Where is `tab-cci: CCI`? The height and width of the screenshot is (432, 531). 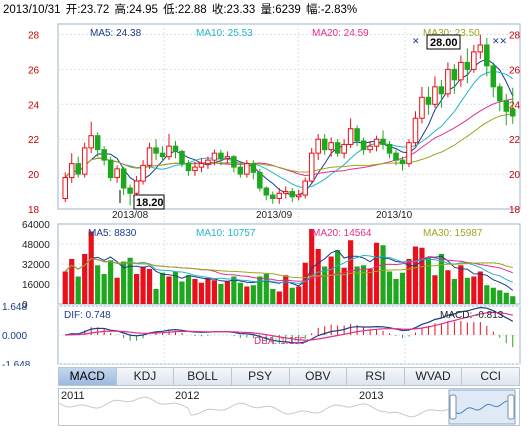
tab-cci: CCI is located at coordinates (491, 376).